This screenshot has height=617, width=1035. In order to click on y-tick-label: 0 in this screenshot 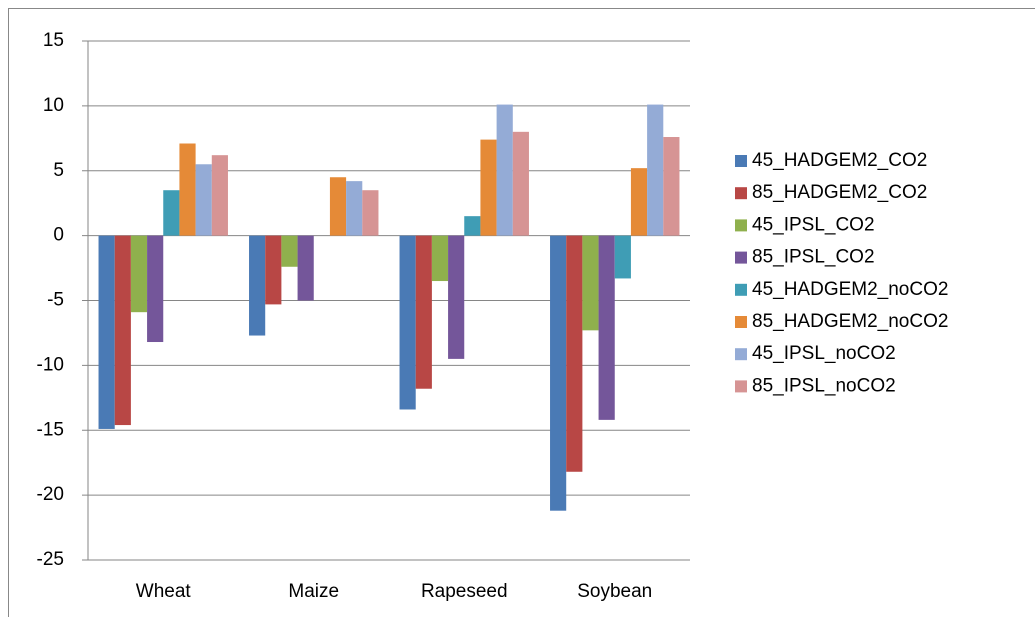, I will do `click(58, 235)`.